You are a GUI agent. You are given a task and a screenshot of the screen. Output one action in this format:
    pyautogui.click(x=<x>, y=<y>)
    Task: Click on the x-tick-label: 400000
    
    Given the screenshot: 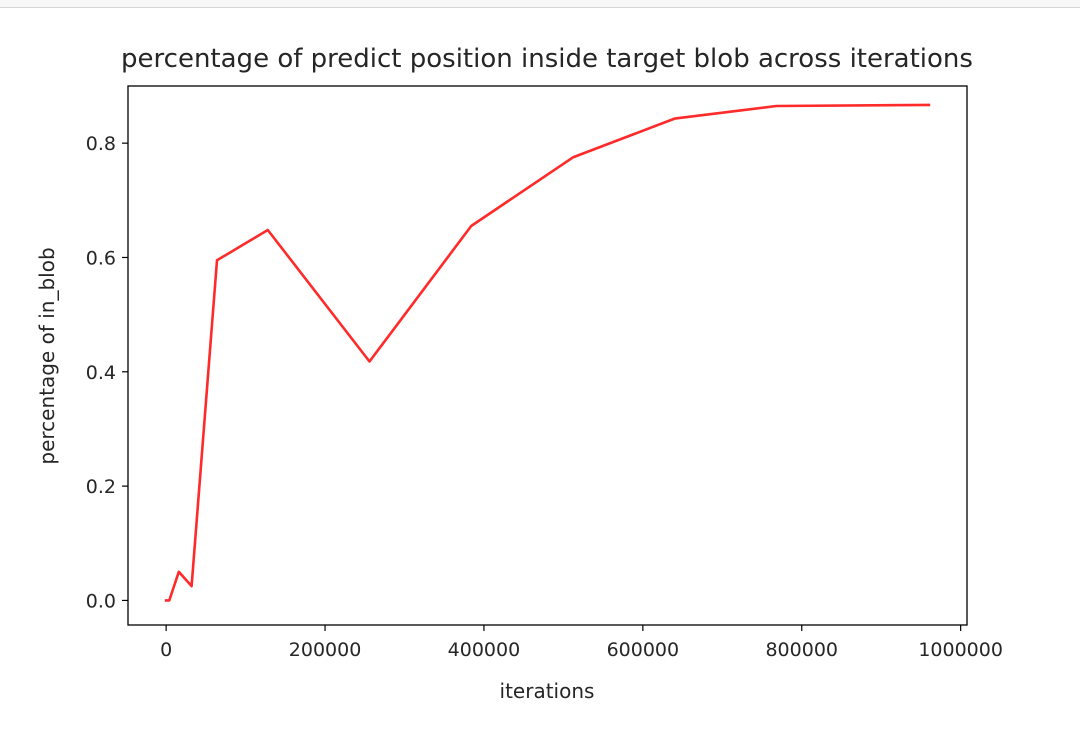 What is the action you would take?
    pyautogui.click(x=484, y=650)
    